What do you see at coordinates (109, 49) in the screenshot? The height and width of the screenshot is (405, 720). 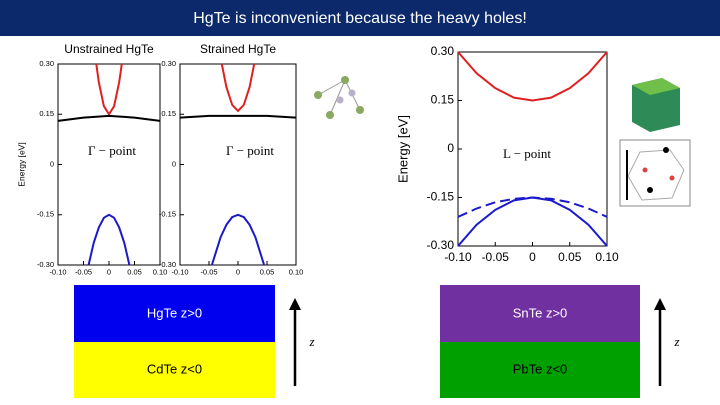 I see `chart-title: Unstrained HgTe` at bounding box center [109, 49].